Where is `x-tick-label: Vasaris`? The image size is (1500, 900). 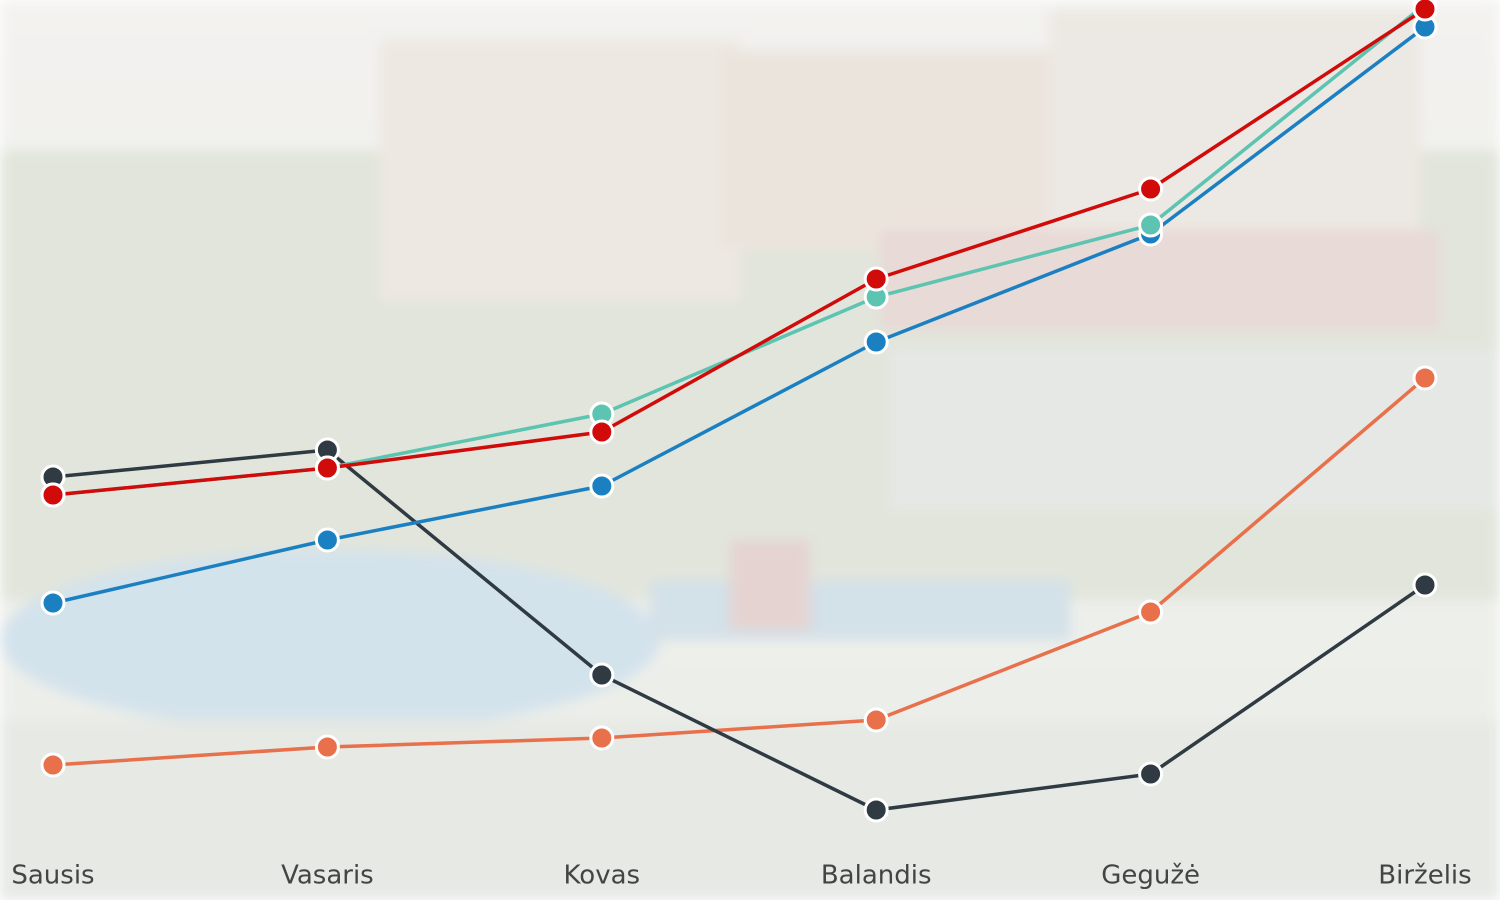
x-tick-label: Vasaris is located at coordinates (327, 876).